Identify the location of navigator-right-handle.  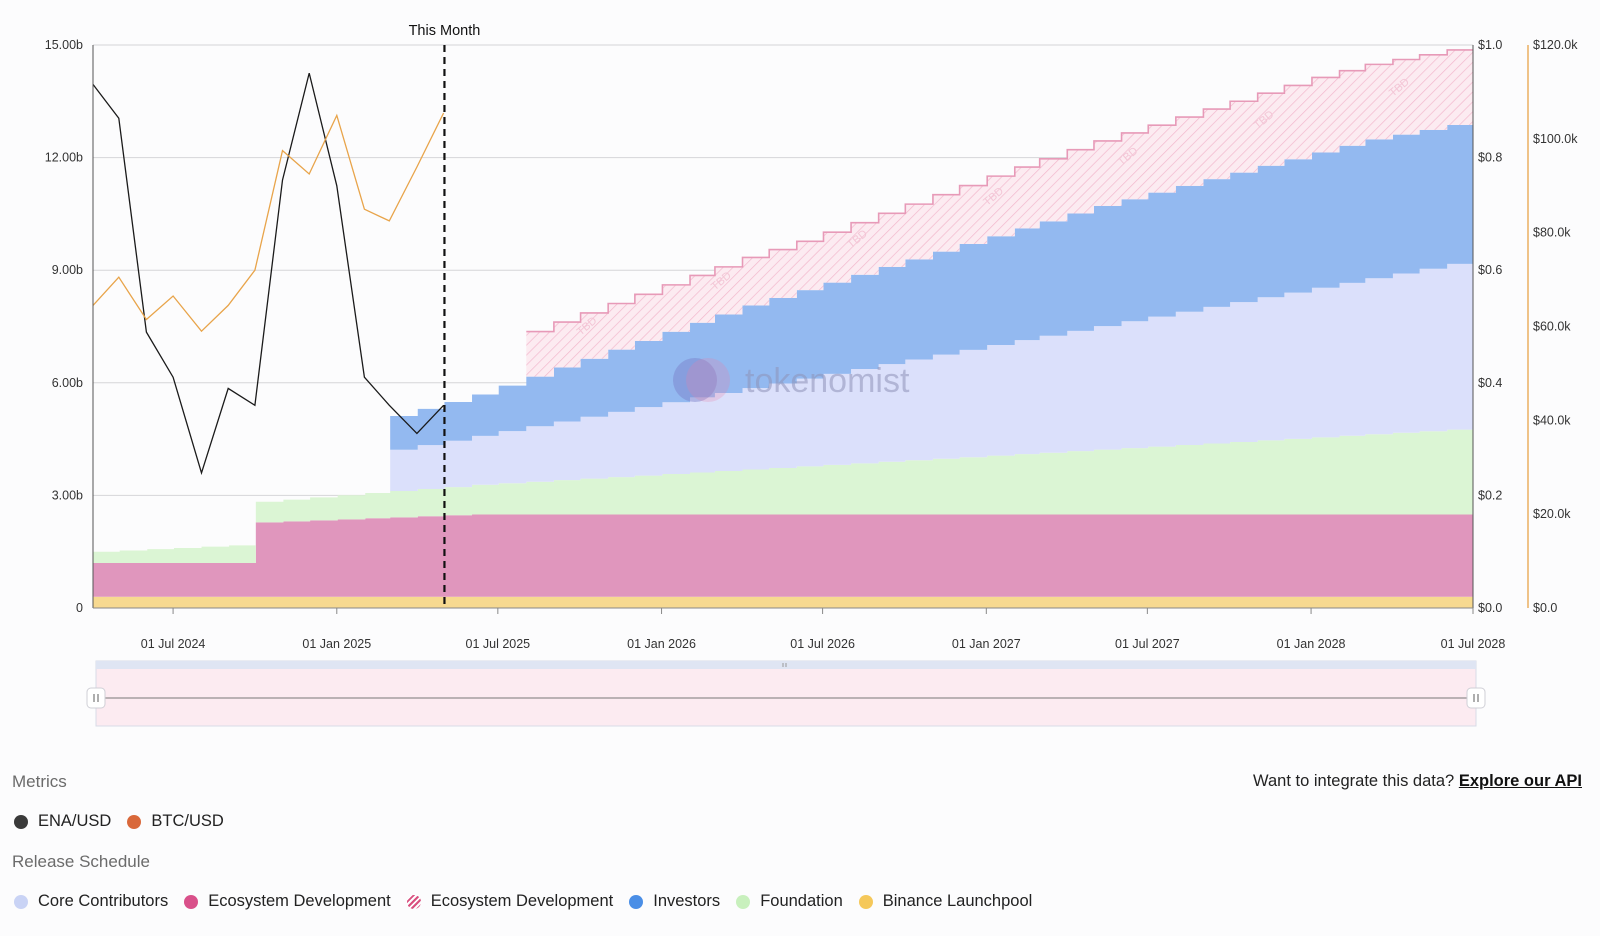
(1476, 698).